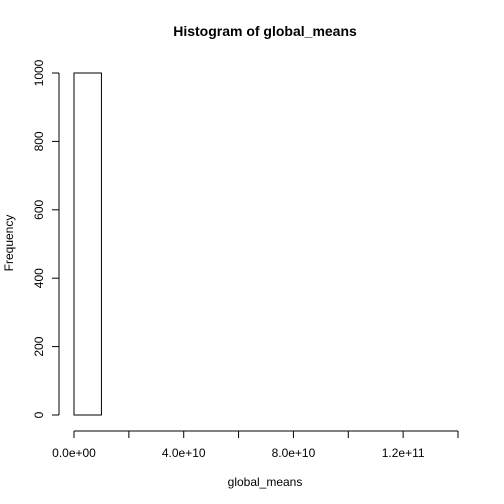 Image resolution: width=504 pixels, height=504 pixels. Describe the element at coordinates (9, 243) in the screenshot. I see `y-axis-label: Frequency` at that location.